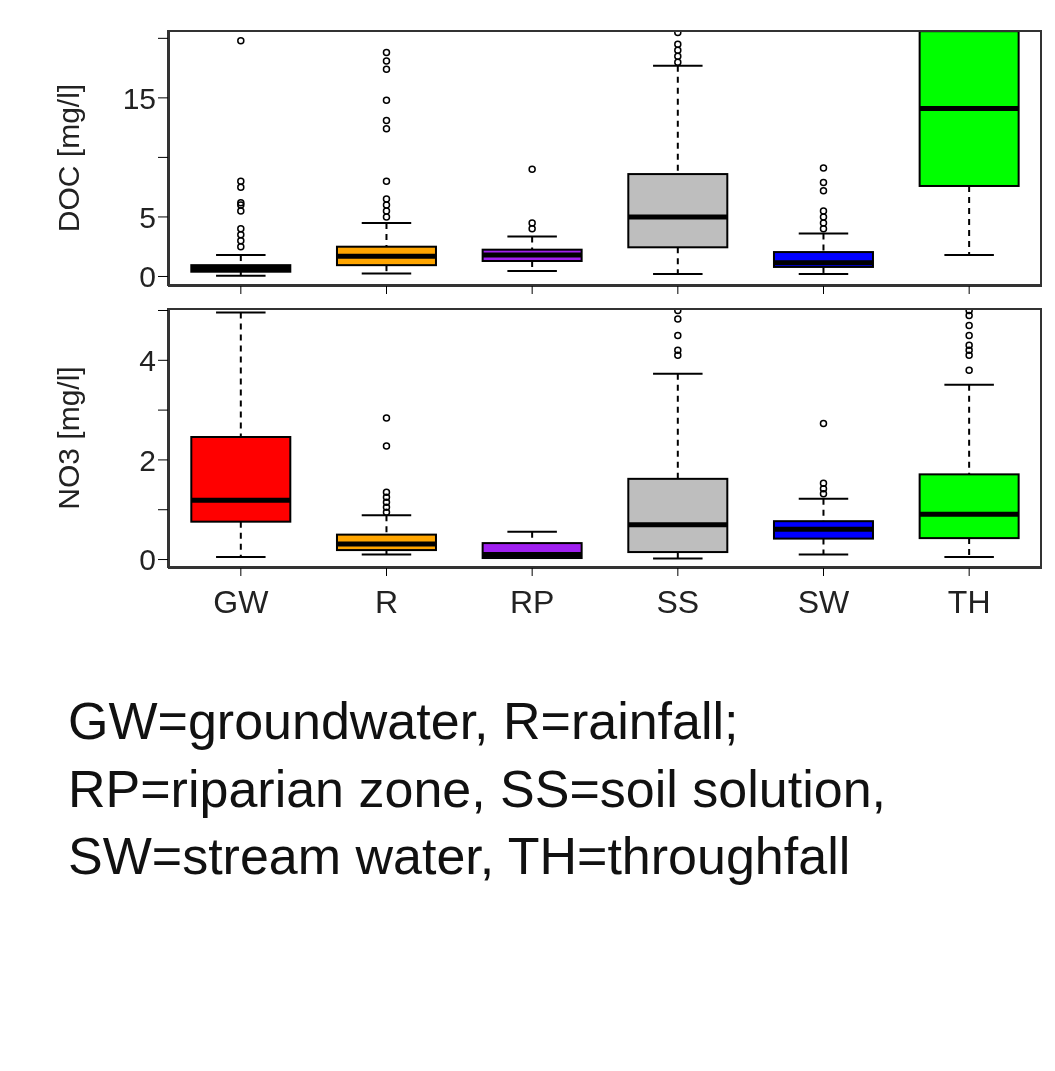  What do you see at coordinates (477, 789) in the screenshot?
I see `text: GW=groundwater, R=rainfall; RP=riparian zone, SS=soil solution, SW=stream water, TH=throughfall` at bounding box center [477, 789].